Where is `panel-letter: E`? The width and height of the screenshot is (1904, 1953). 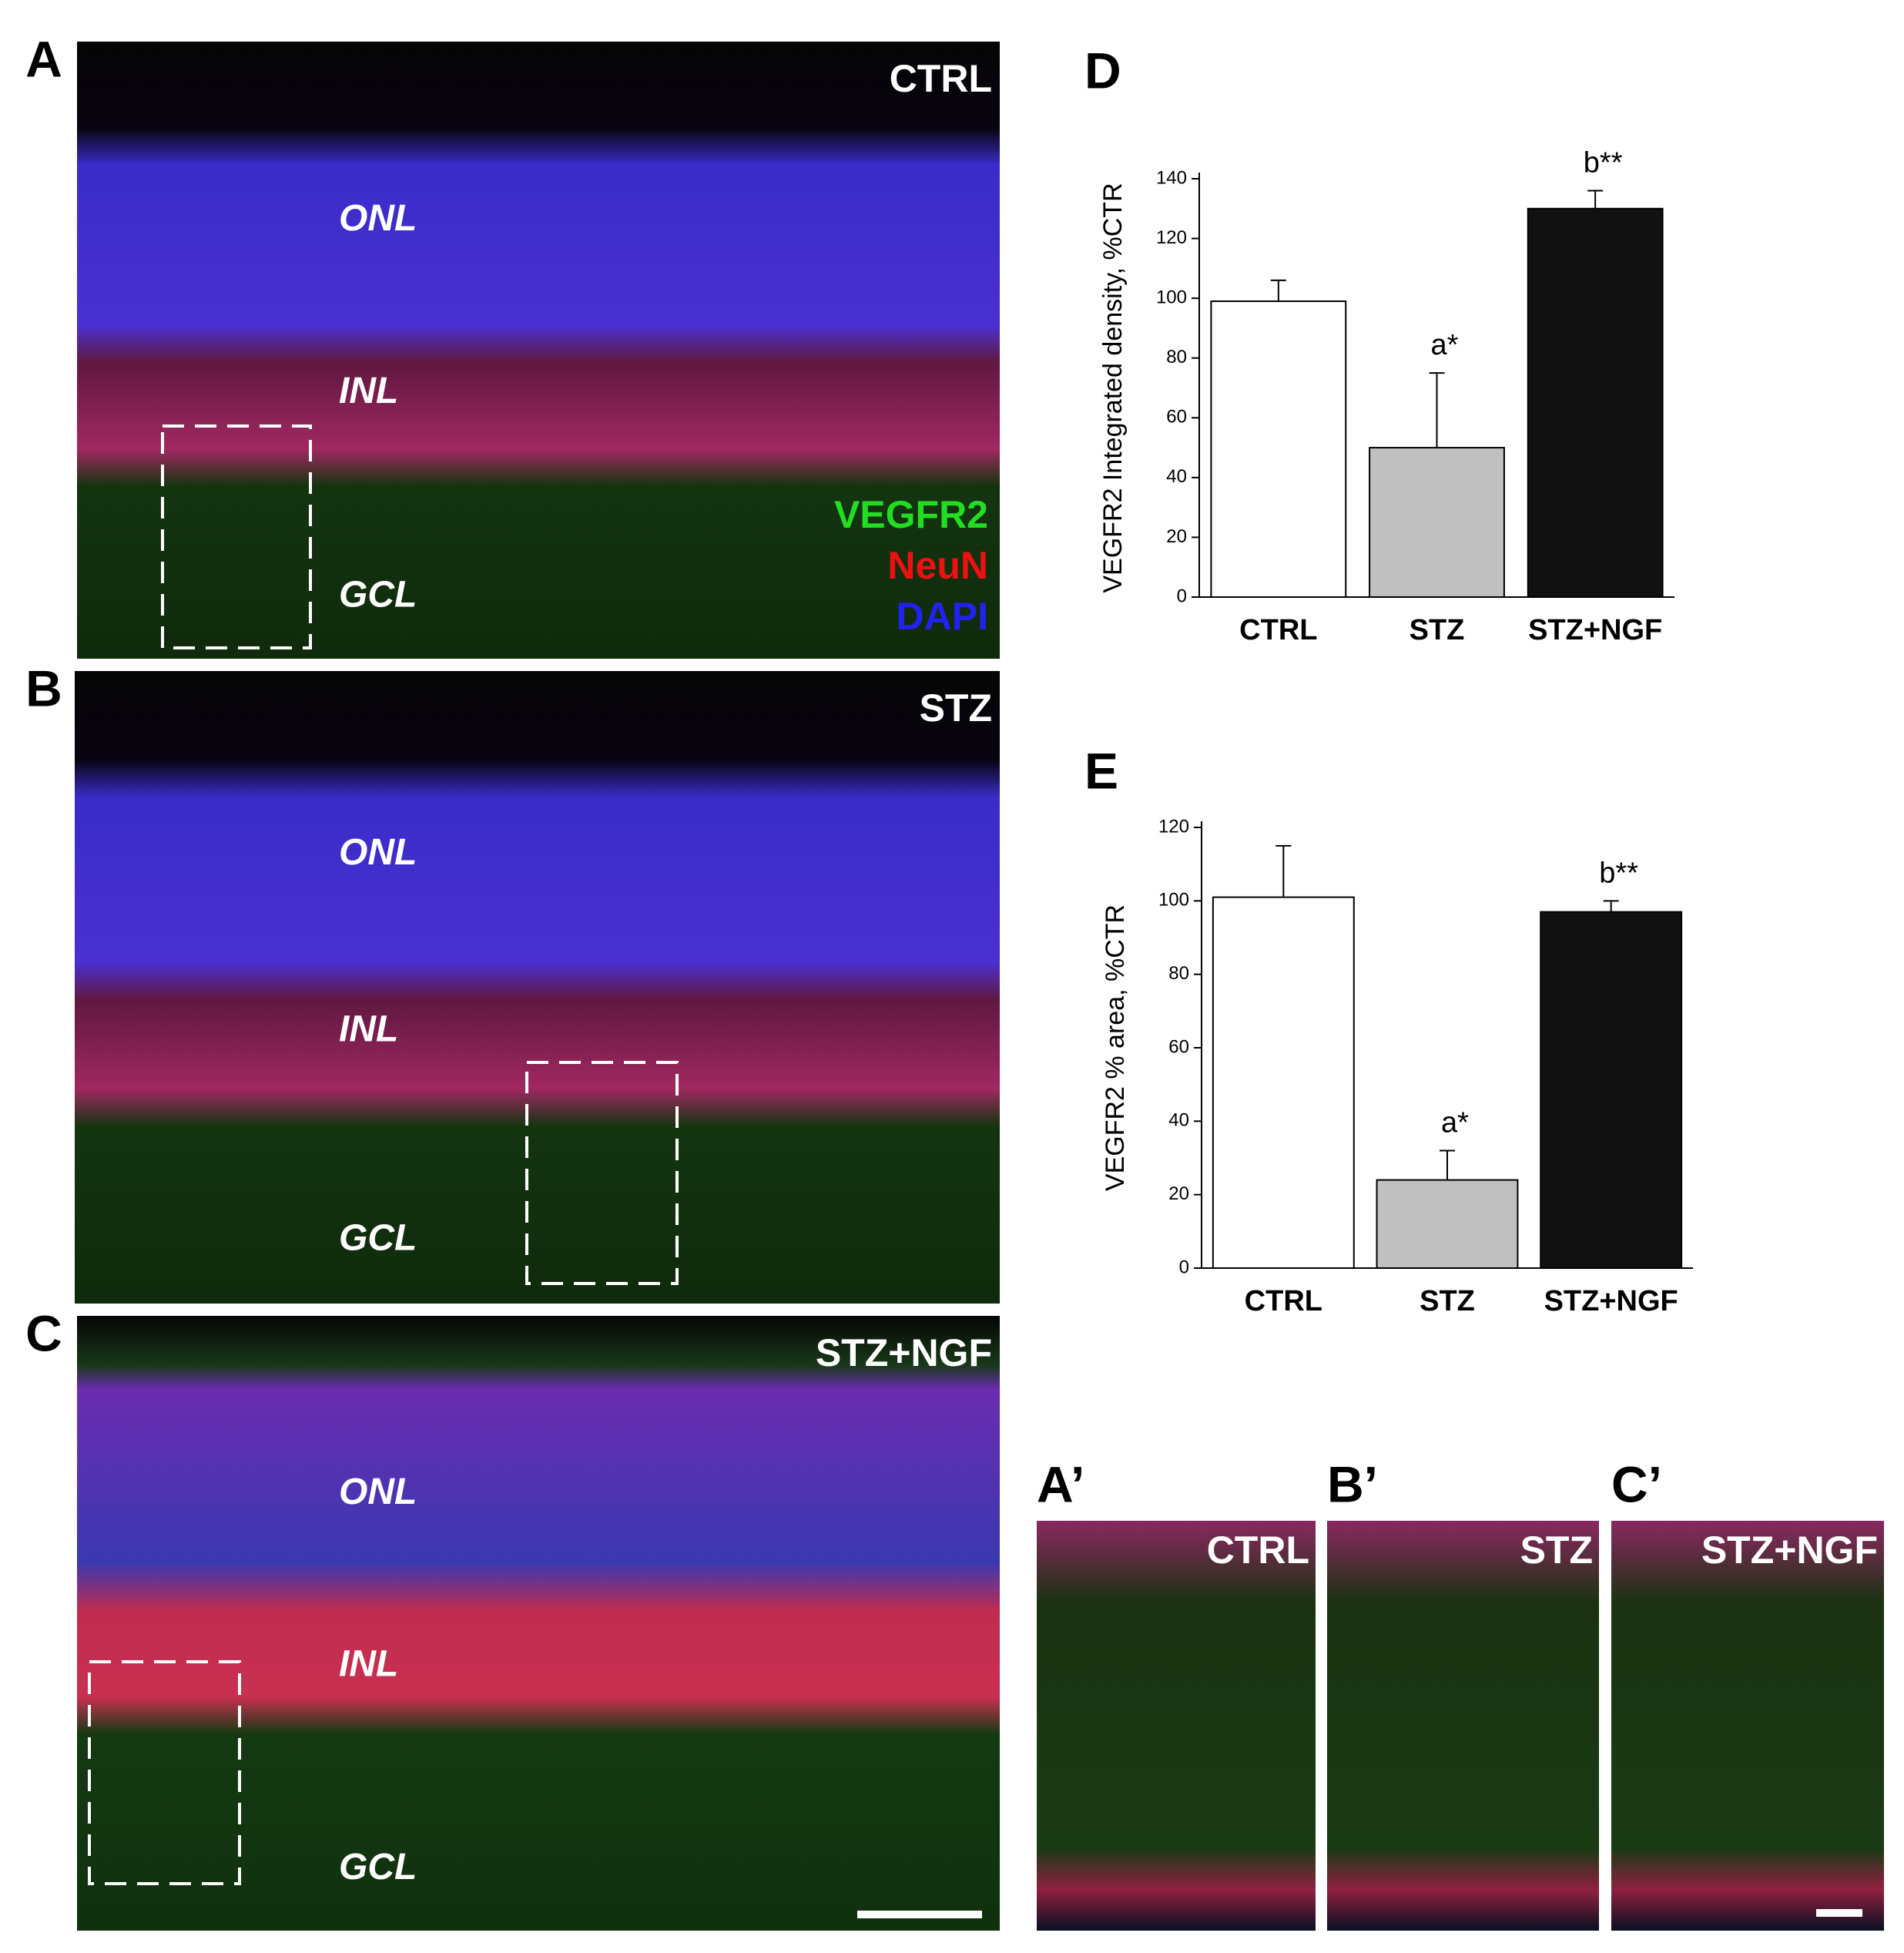
panel-letter: E is located at coordinates (1101, 770).